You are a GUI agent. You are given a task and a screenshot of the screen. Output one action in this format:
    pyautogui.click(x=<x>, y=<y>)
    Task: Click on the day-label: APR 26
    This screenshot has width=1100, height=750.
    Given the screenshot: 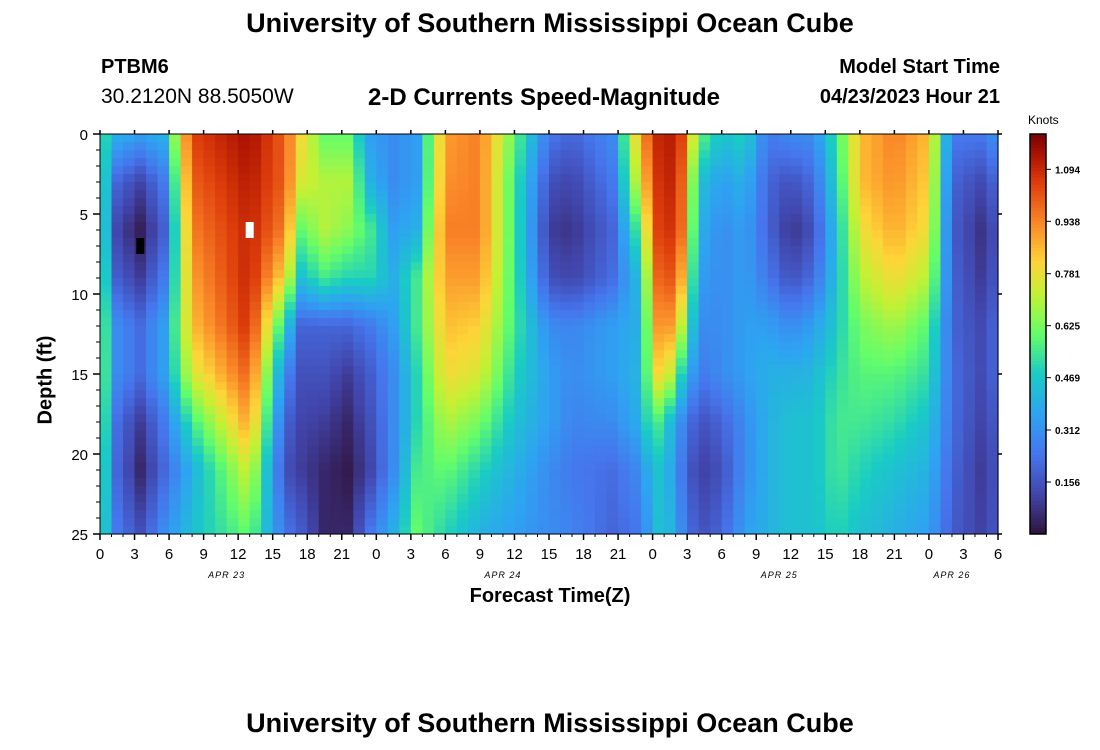 What is the action you would take?
    pyautogui.click(x=951, y=575)
    